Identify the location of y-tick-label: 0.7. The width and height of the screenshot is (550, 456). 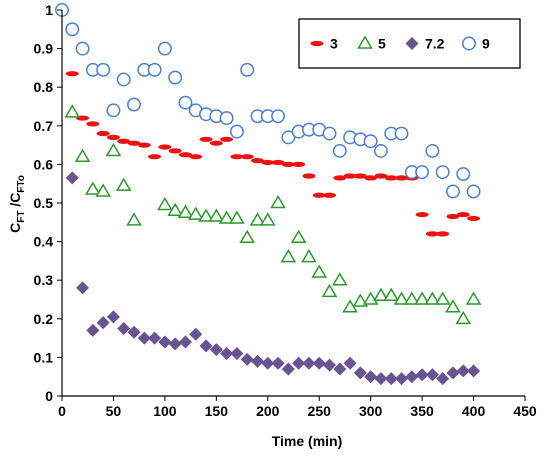
(44, 126).